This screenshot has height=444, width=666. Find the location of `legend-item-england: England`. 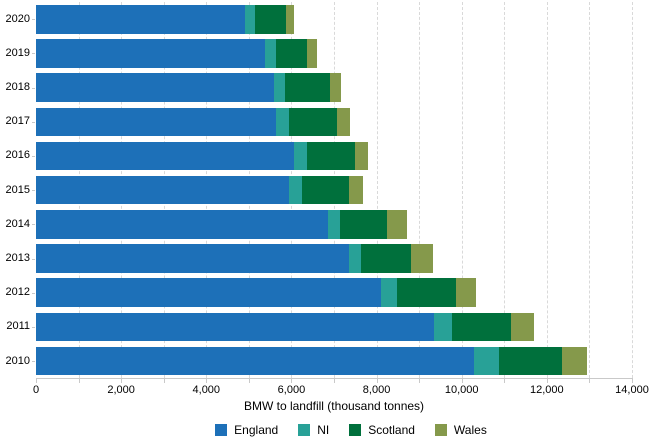

legend-item-england: England is located at coordinates (246, 430).